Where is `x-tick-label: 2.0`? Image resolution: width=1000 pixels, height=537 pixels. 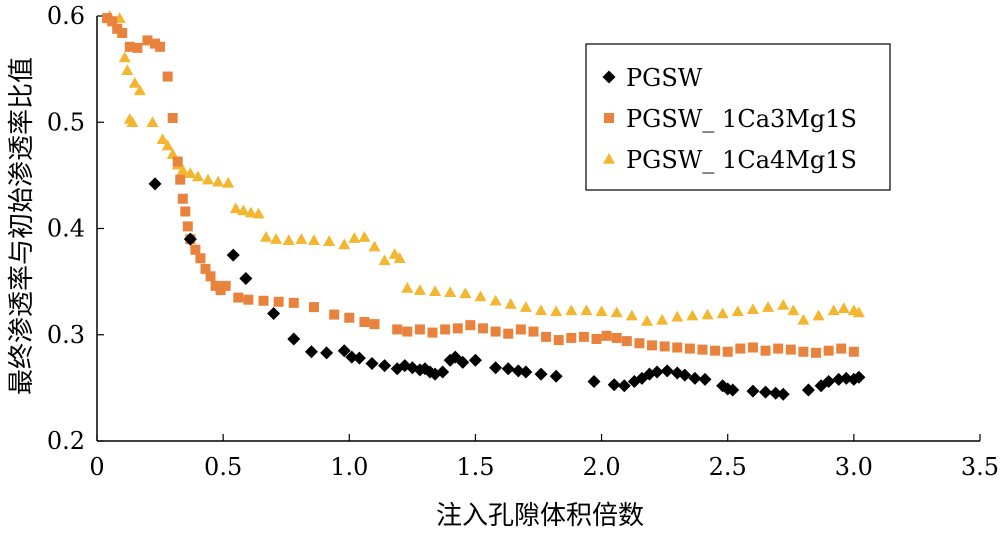
x-tick-label: 2.0 is located at coordinates (601, 467).